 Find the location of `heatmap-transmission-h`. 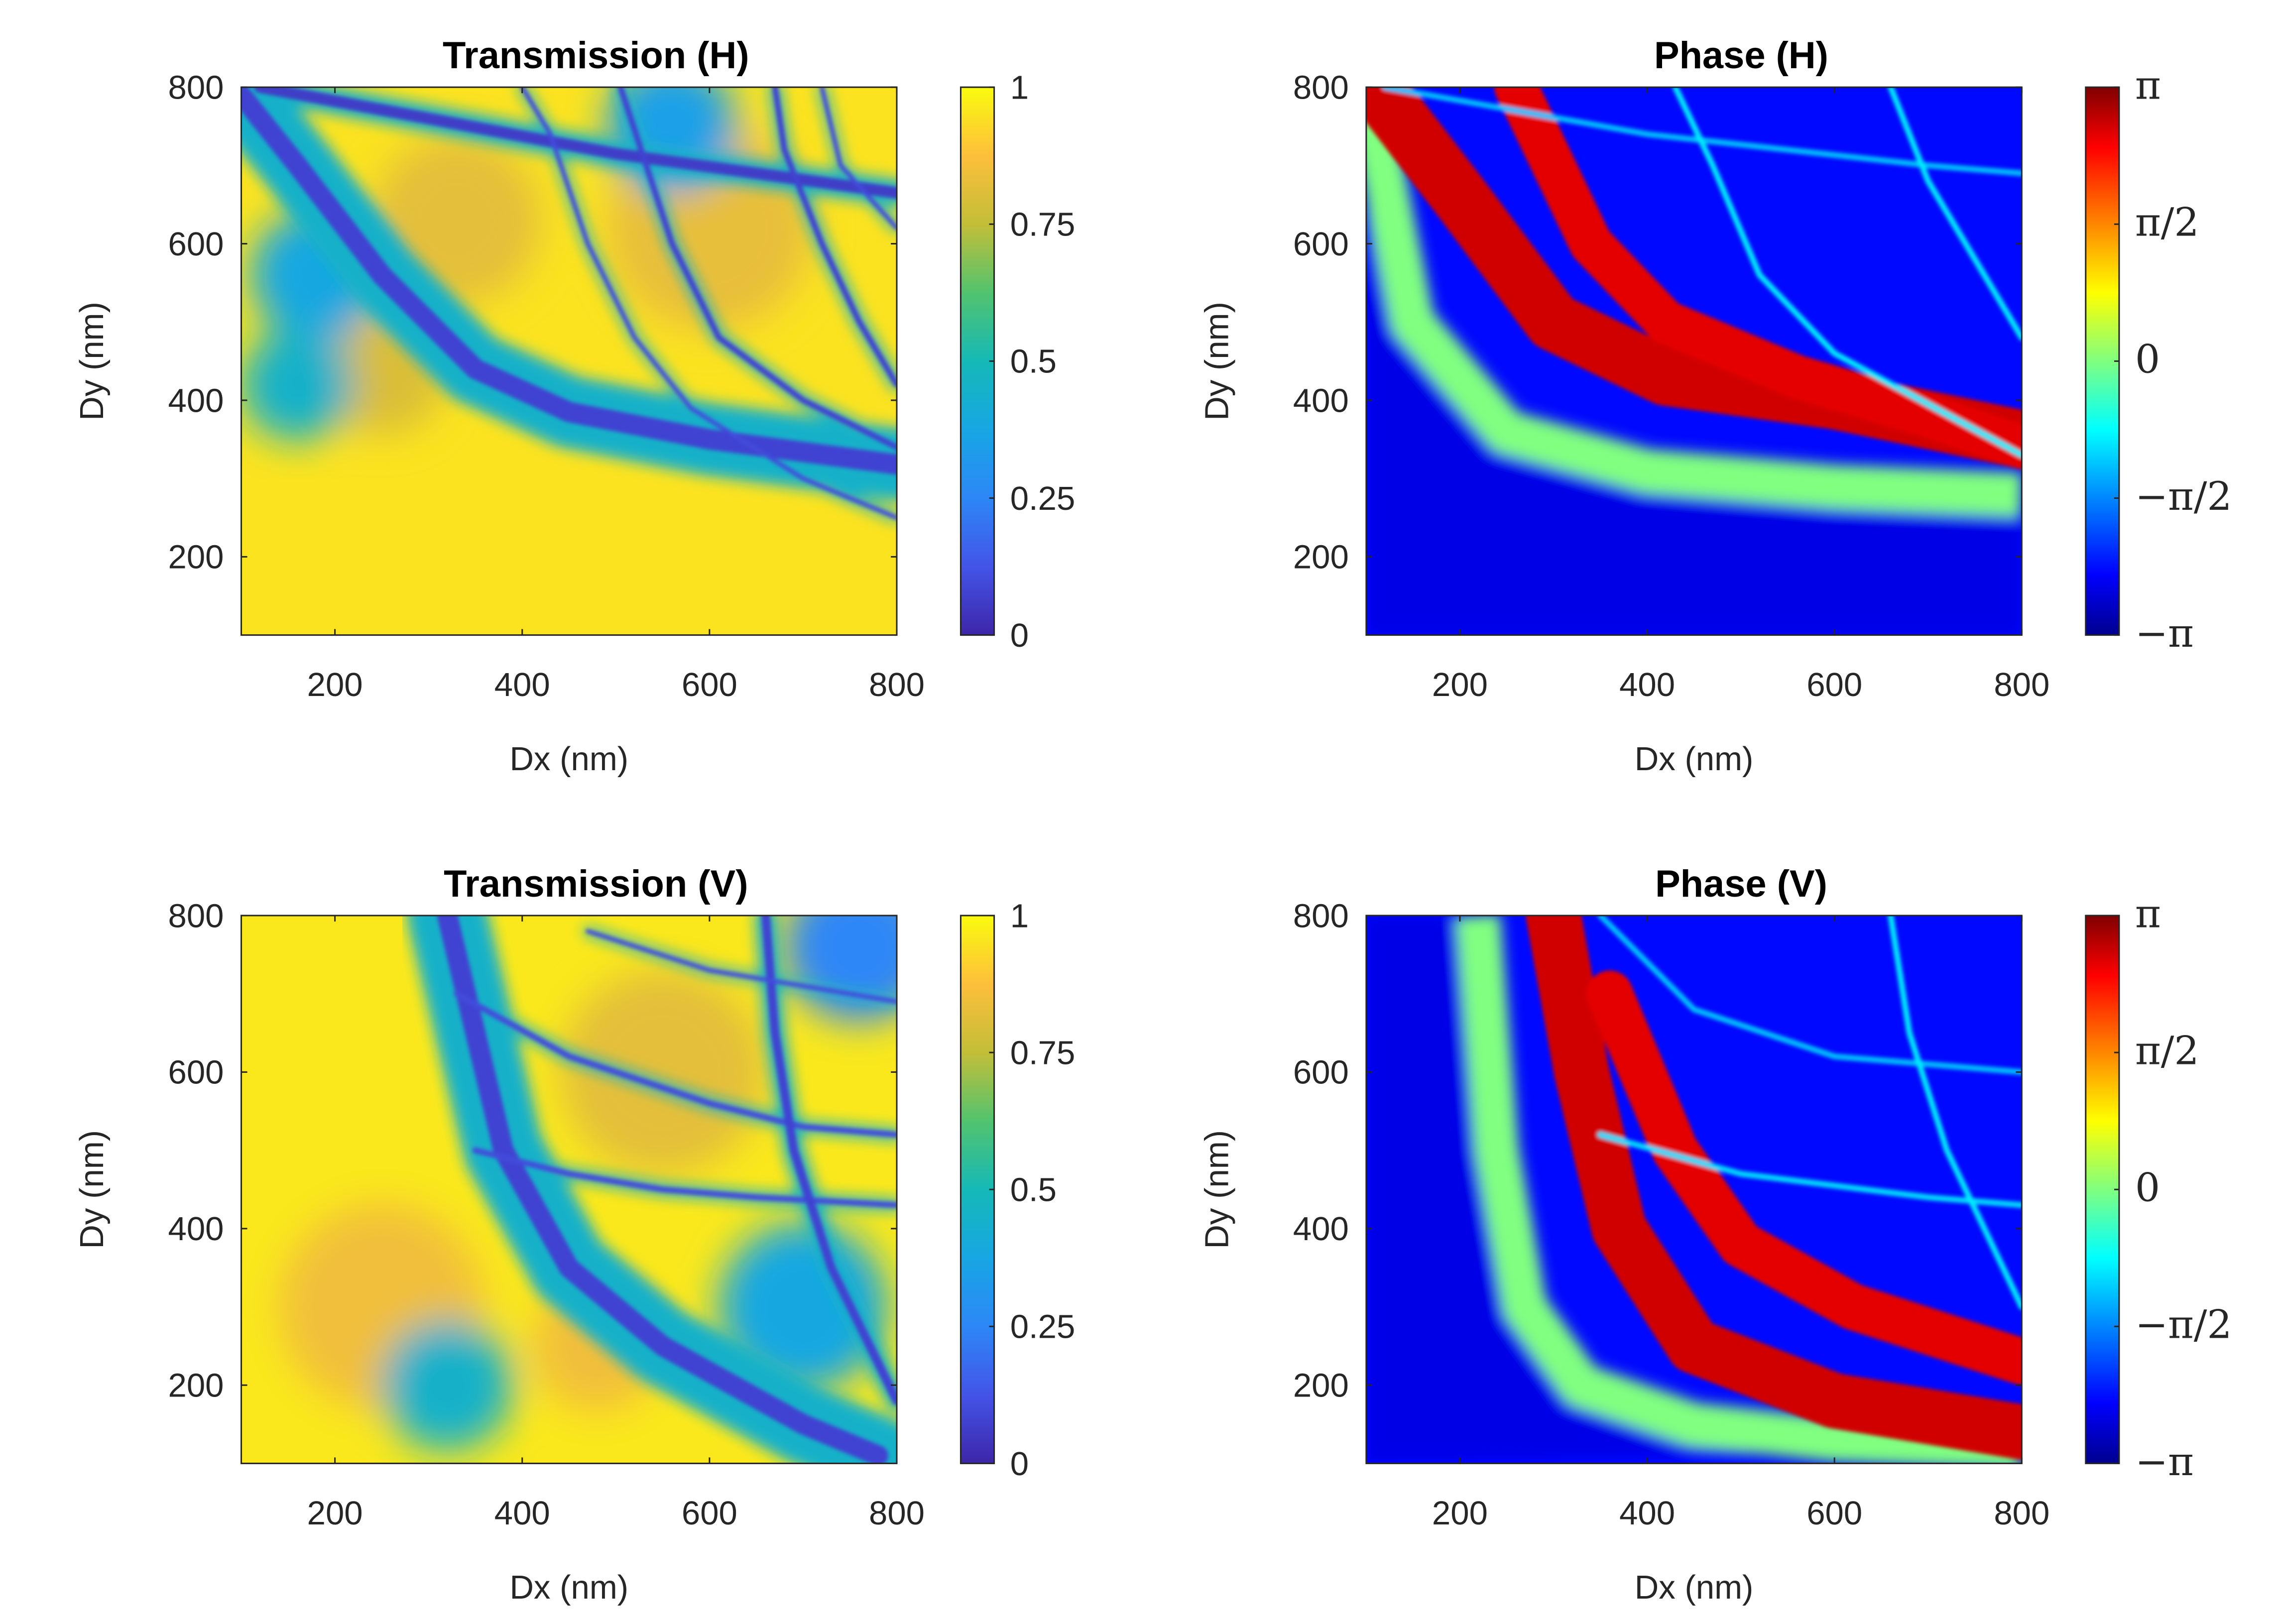

heatmap-transmission-h is located at coordinates (569, 361).